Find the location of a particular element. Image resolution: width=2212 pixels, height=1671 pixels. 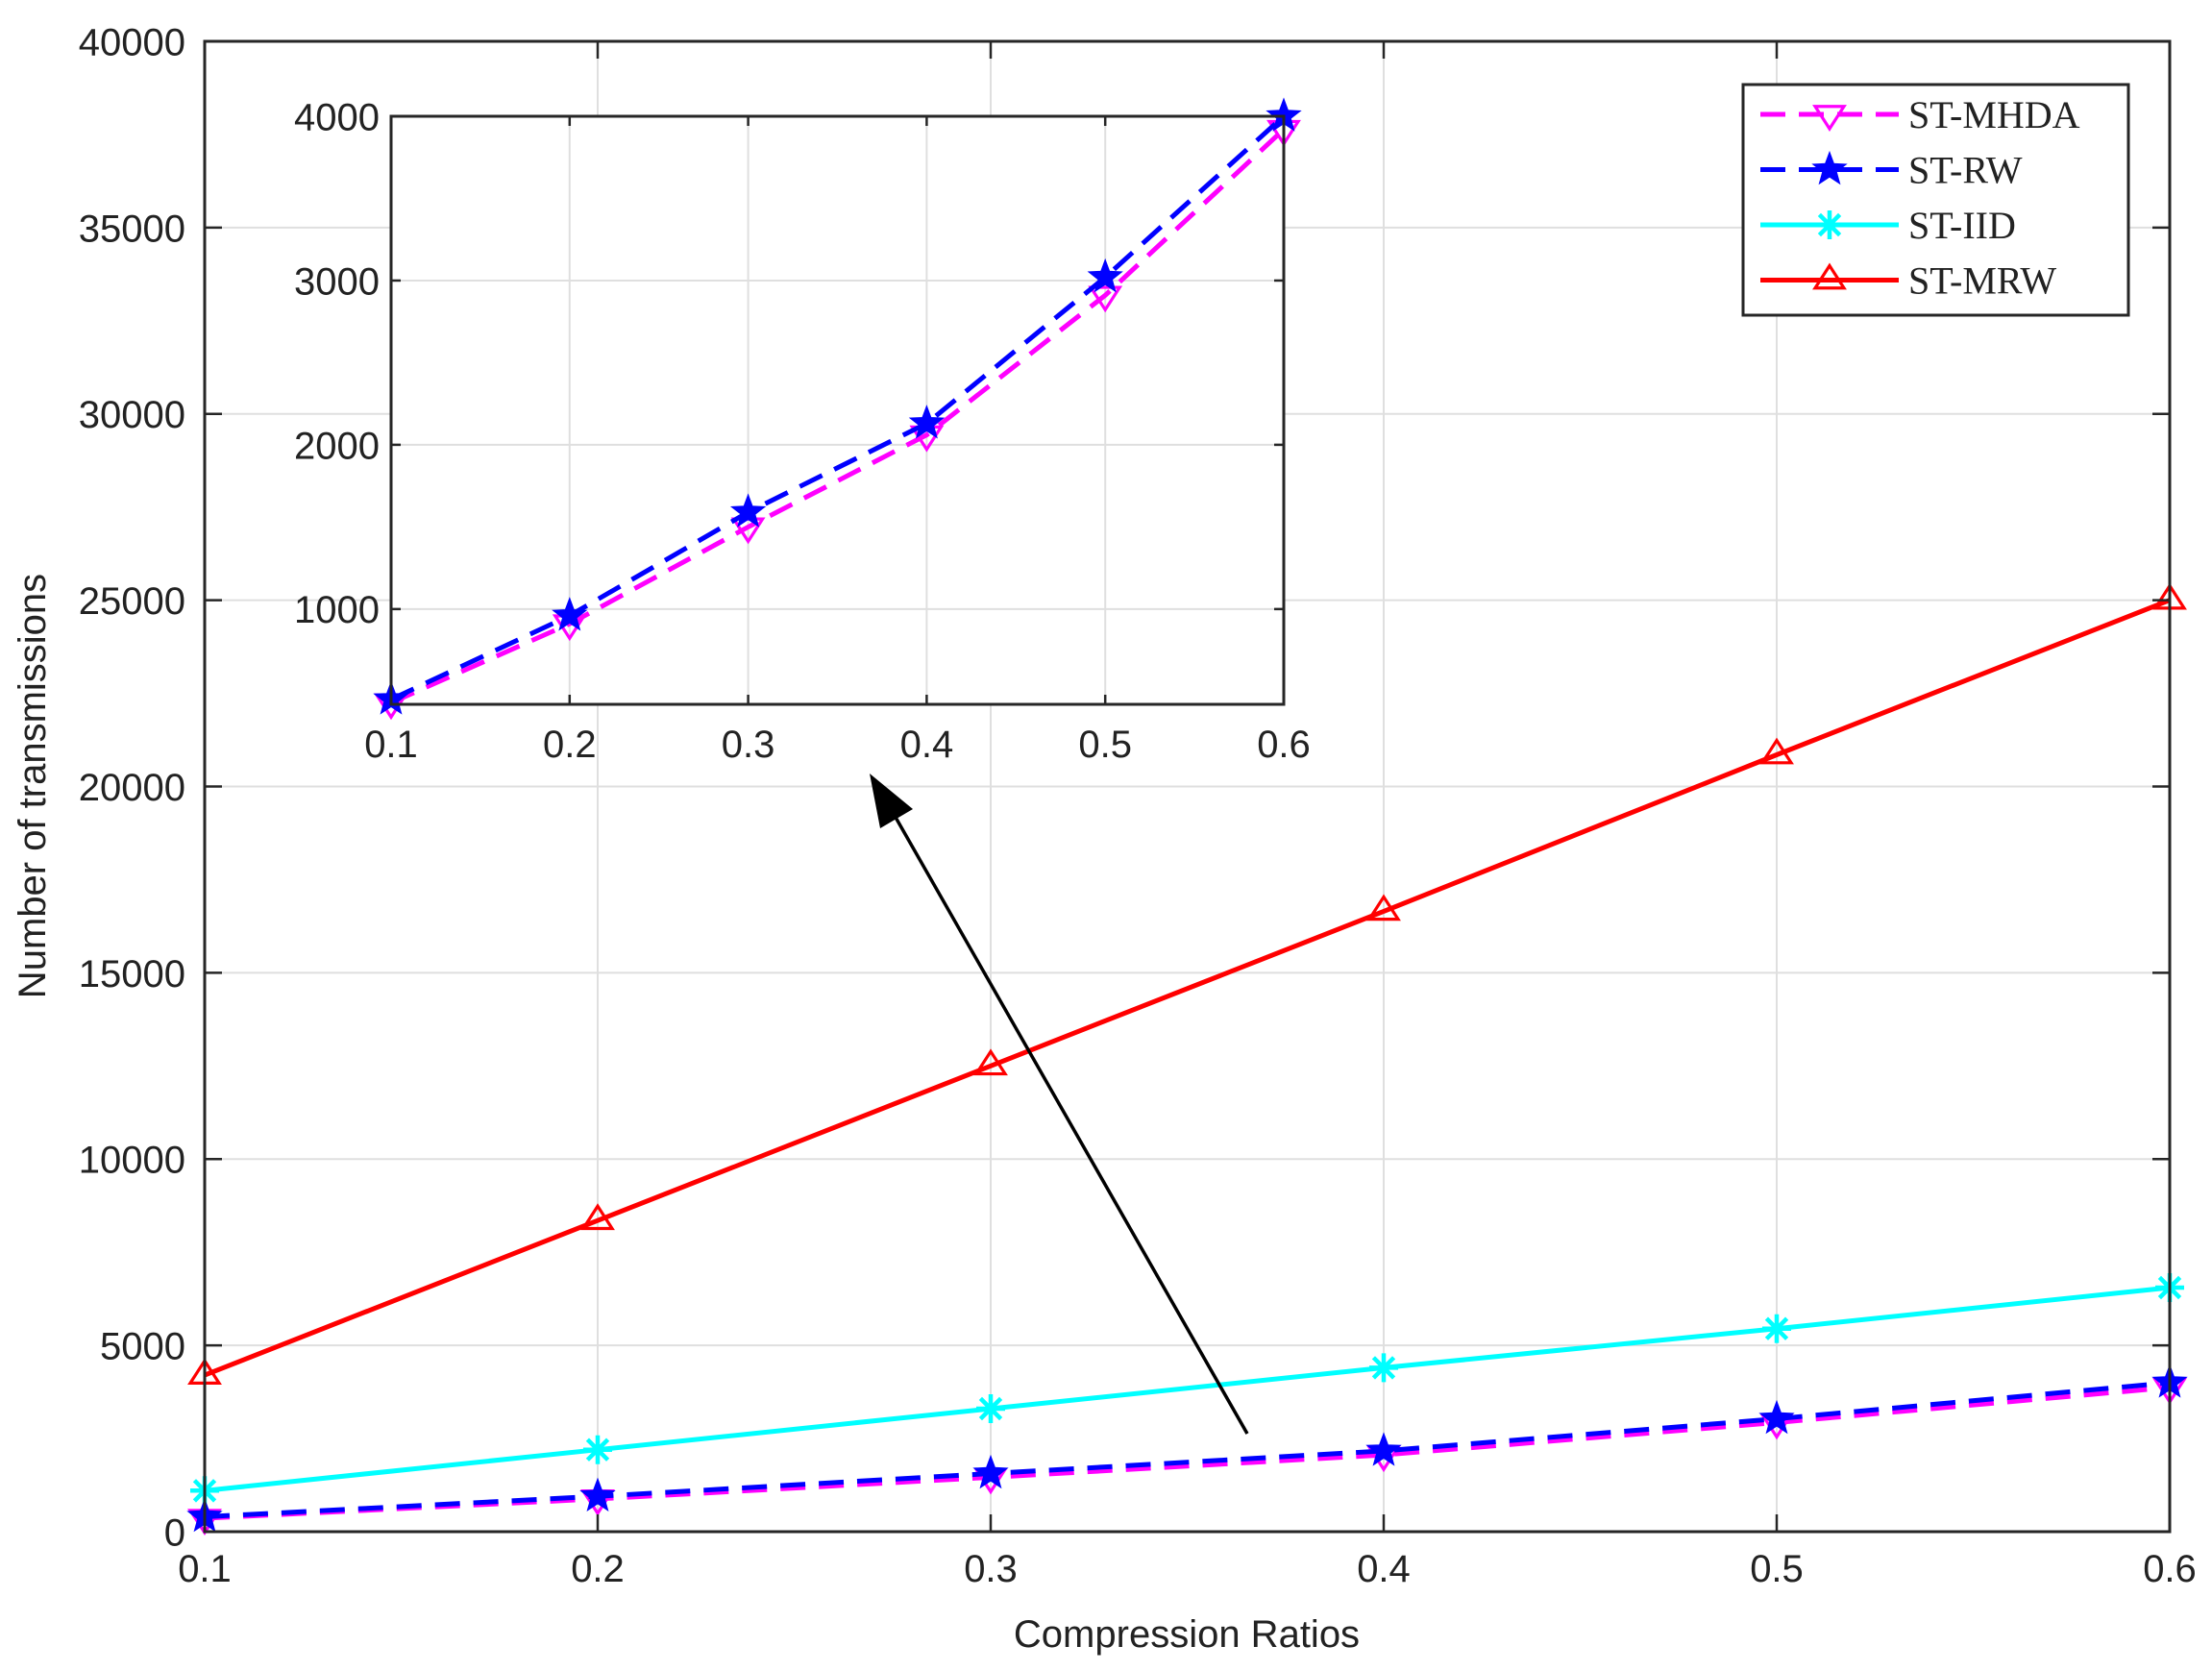

arrow-shaft is located at coordinates (1068, 1120).